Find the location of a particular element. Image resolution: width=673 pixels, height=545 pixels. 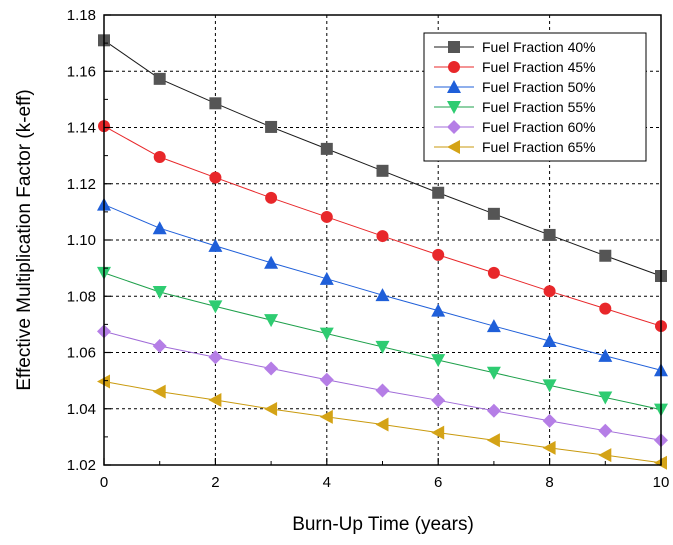

y-tick-label: 1.16 is located at coordinates (81, 71).